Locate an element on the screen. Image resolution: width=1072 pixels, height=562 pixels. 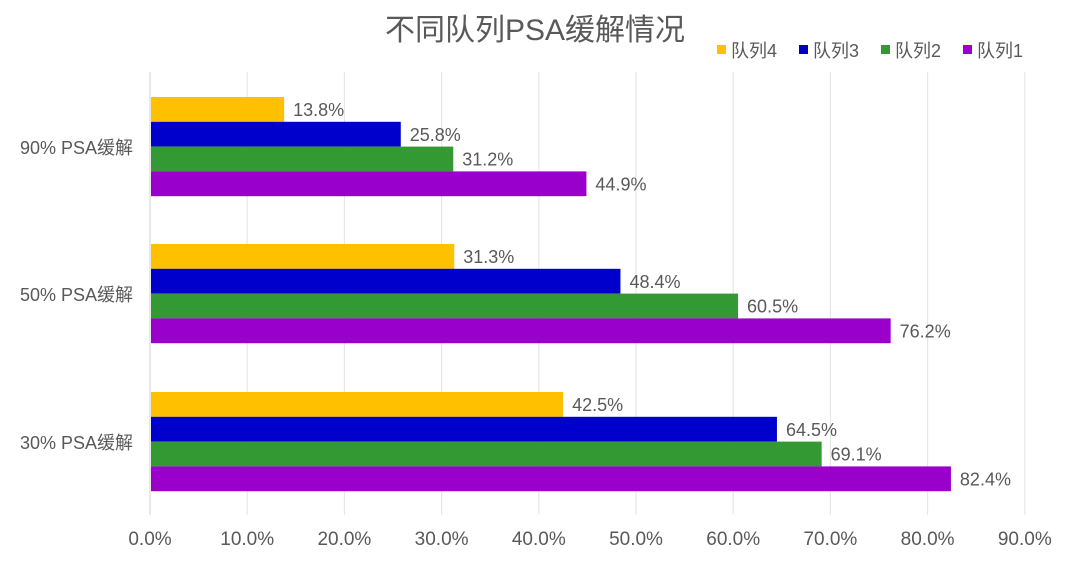
x-tick-label: 0.0% is located at coordinates (149, 539).